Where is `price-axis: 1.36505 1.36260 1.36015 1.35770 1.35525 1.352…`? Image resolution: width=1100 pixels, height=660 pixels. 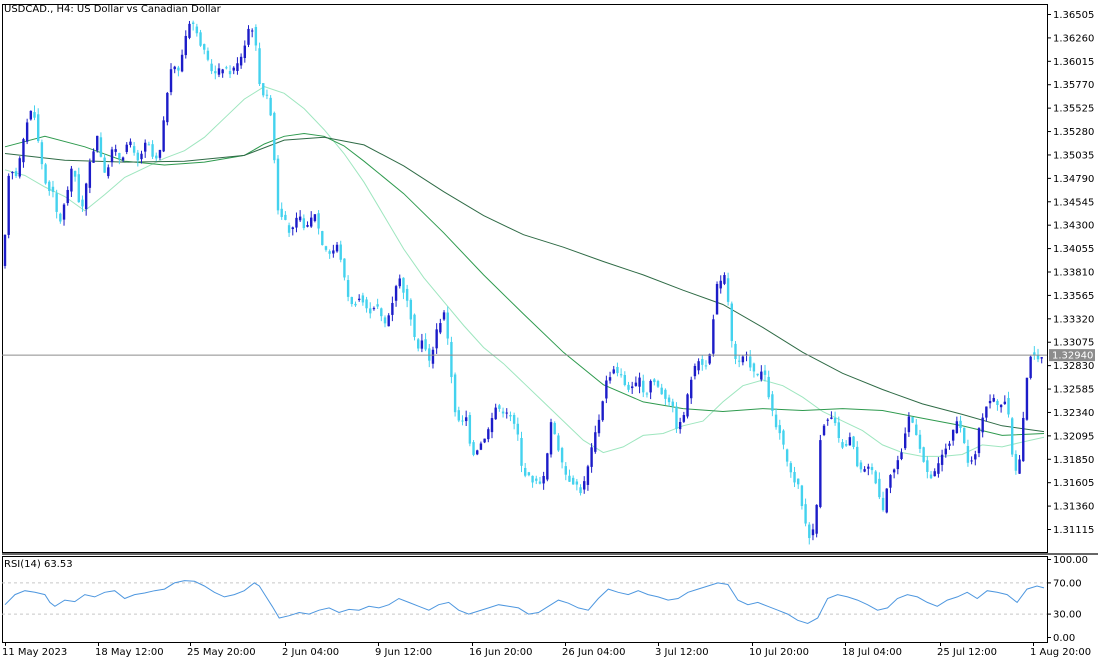 price-axis: 1.36505 1.36260 1.36015 1.35770 1.35525 1.352… is located at coordinates (1071, 273).